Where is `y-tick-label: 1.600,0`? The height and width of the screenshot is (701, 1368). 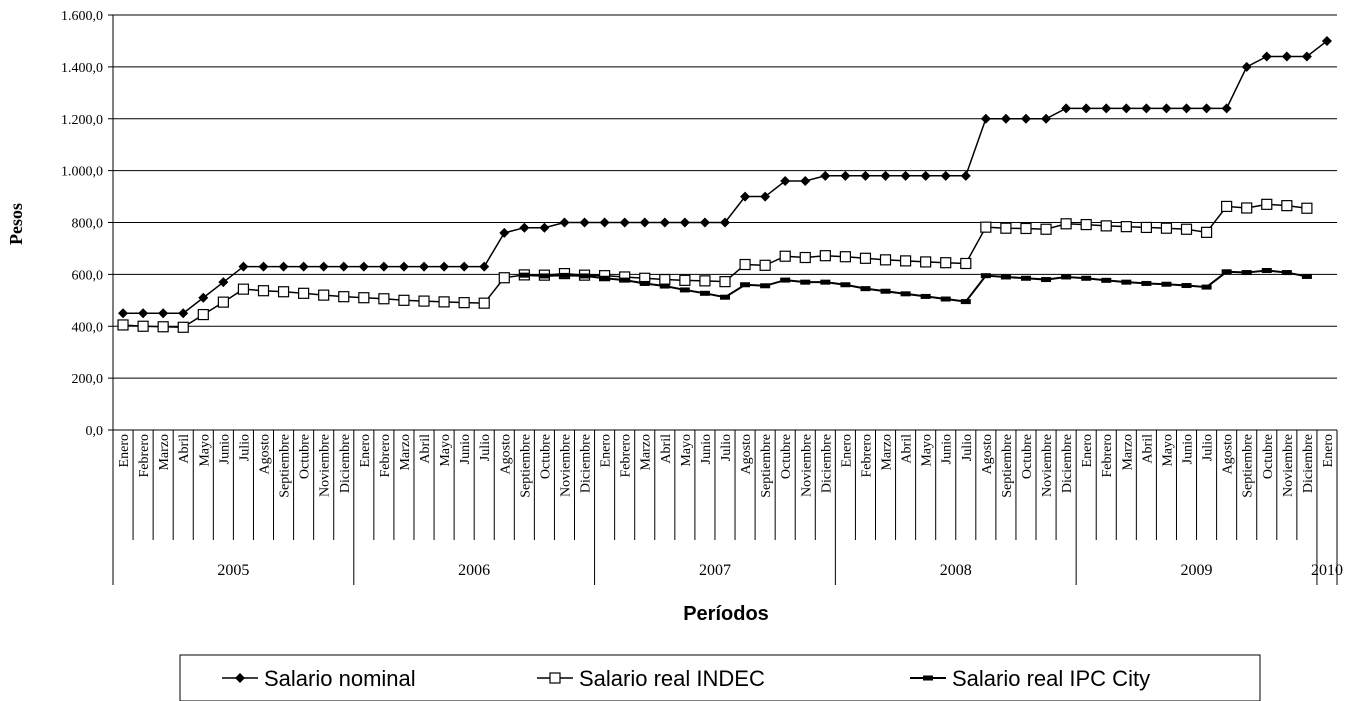 y-tick-label: 1.600,0 is located at coordinates (82, 16).